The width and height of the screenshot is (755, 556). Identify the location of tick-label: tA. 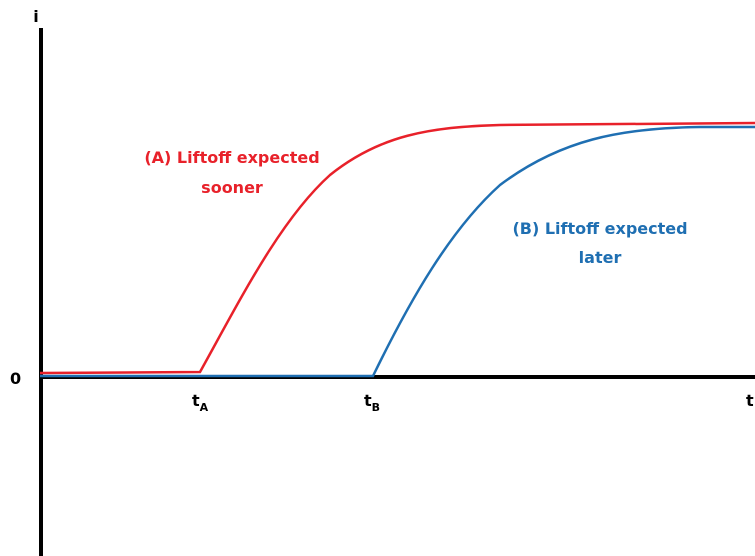
(200, 402).